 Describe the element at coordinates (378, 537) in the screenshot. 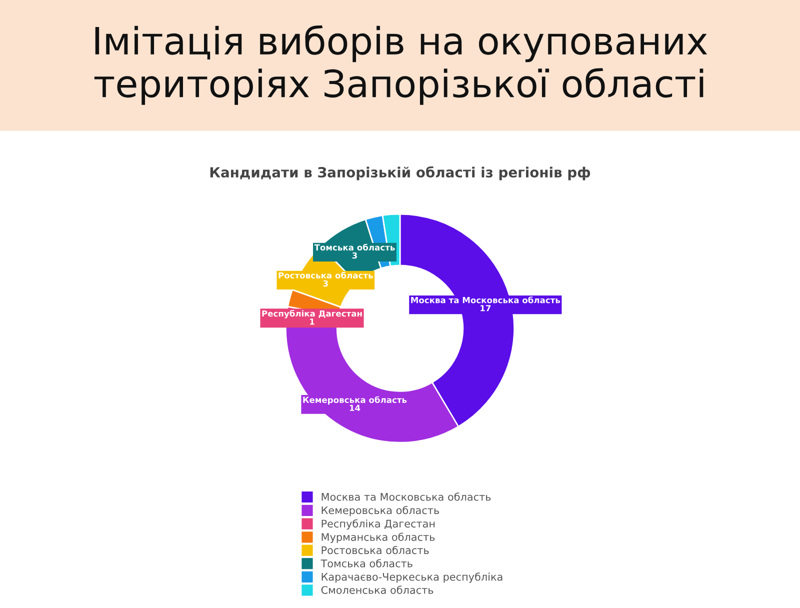

I see `legend-label: Мурманська область` at that location.